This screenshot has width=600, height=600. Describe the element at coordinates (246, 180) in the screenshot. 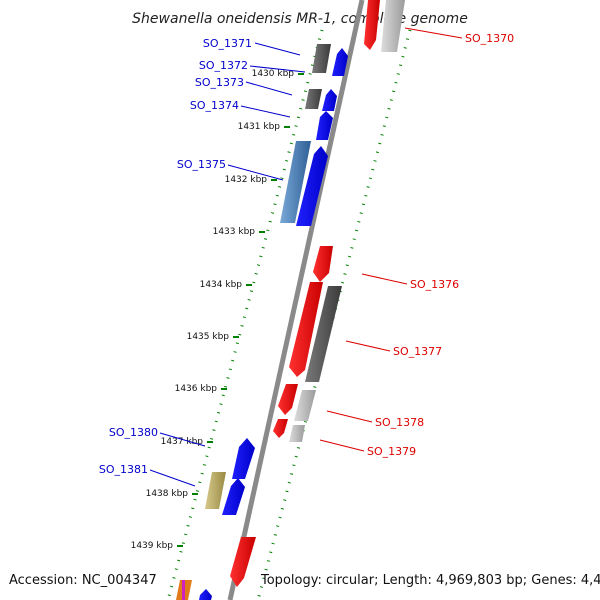

I see `tick-label: 1432 kbp` at that location.